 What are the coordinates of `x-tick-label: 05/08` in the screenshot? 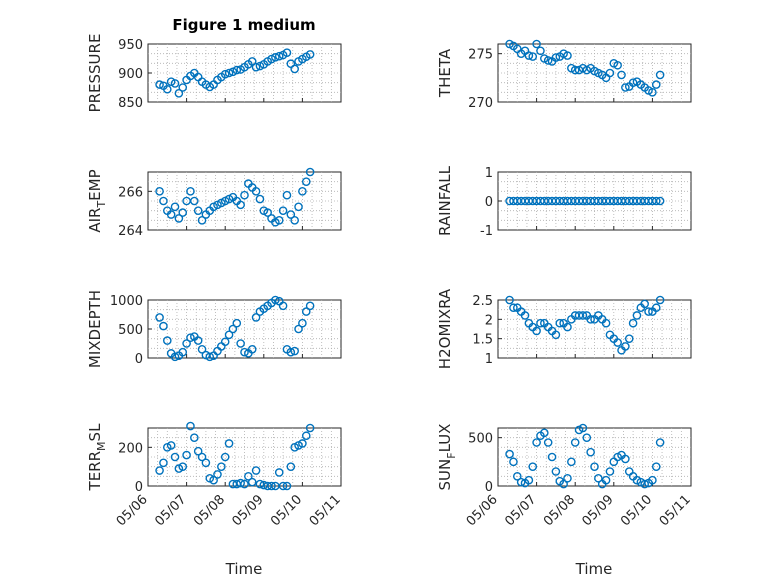 It's located at (559, 510).